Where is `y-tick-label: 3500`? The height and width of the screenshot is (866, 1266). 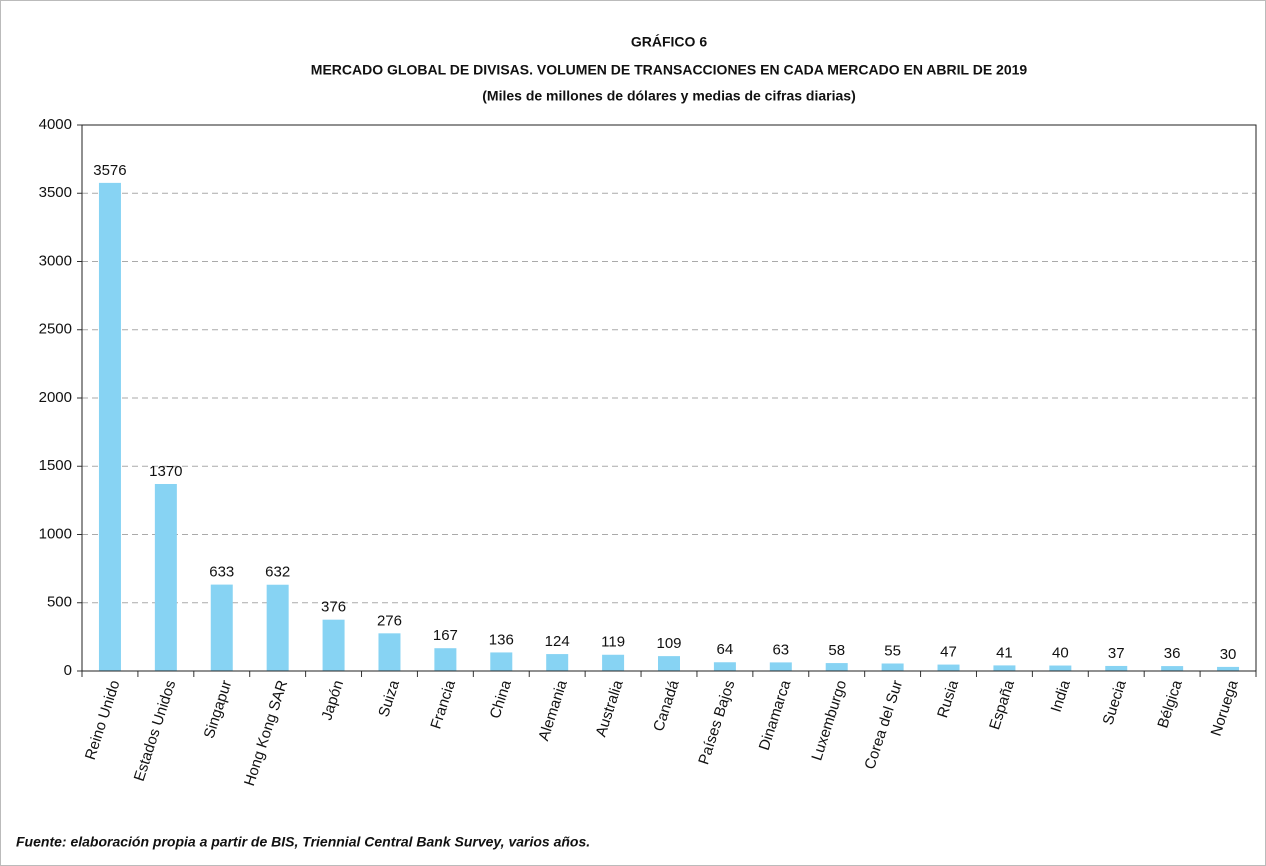
y-tick-label: 3500 is located at coordinates (55, 192).